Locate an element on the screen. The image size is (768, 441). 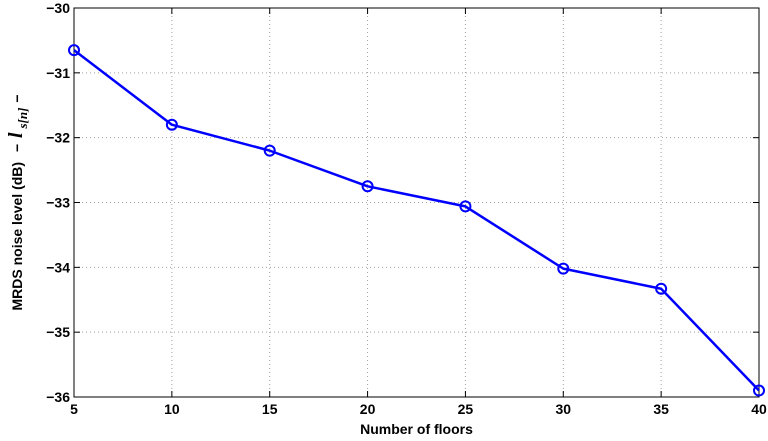
y-tick-label: −30 is located at coordinates (58, 8).